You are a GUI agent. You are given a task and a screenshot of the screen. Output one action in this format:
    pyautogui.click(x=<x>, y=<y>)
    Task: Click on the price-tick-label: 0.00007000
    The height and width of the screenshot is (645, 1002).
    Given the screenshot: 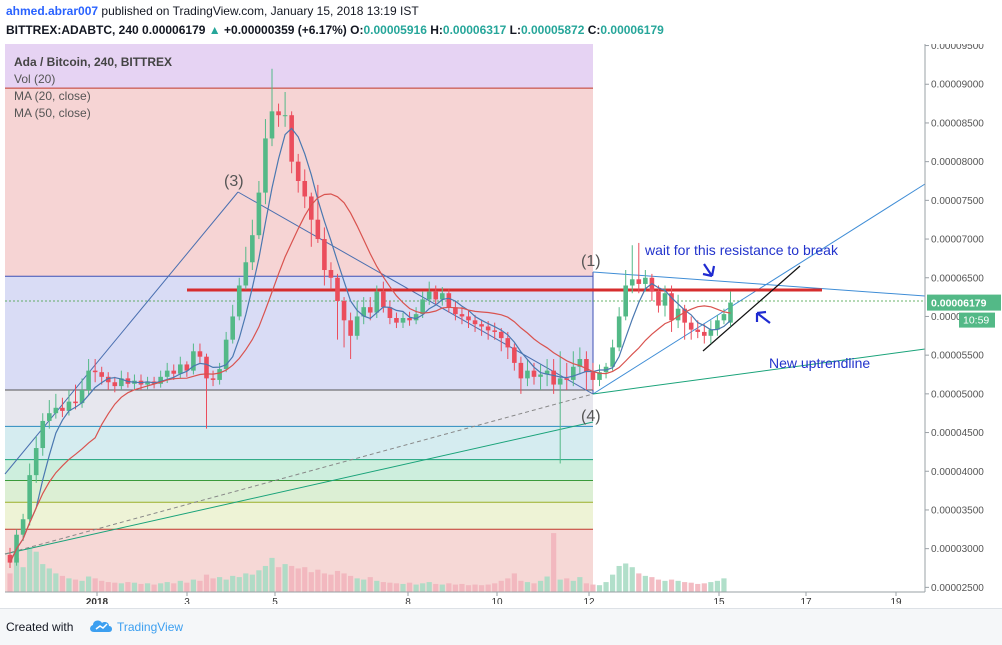 What is the action you would take?
    pyautogui.click(x=957, y=240)
    